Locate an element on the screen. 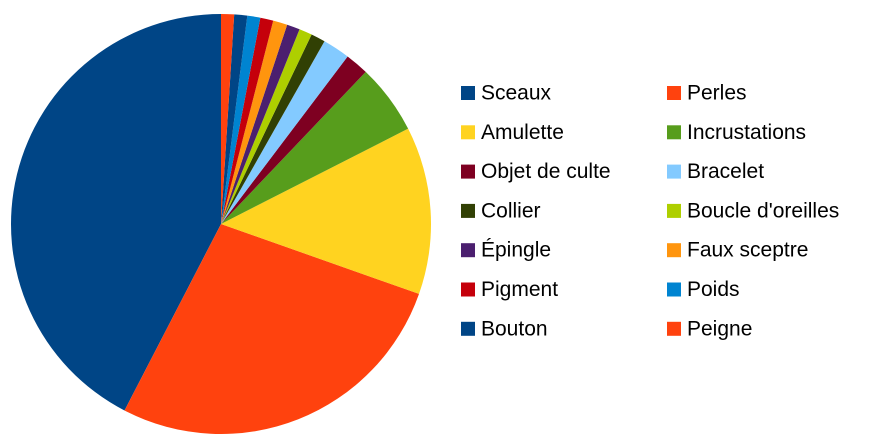  legend-label: Poids is located at coordinates (713, 289).